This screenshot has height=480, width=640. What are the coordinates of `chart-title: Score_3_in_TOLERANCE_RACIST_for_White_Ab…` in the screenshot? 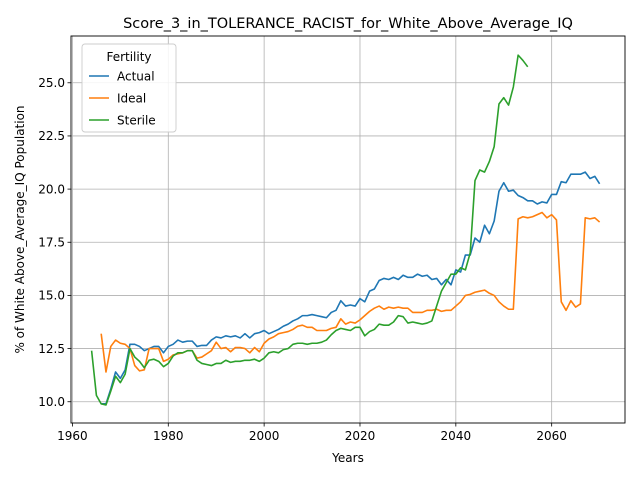 It's located at (348, 24).